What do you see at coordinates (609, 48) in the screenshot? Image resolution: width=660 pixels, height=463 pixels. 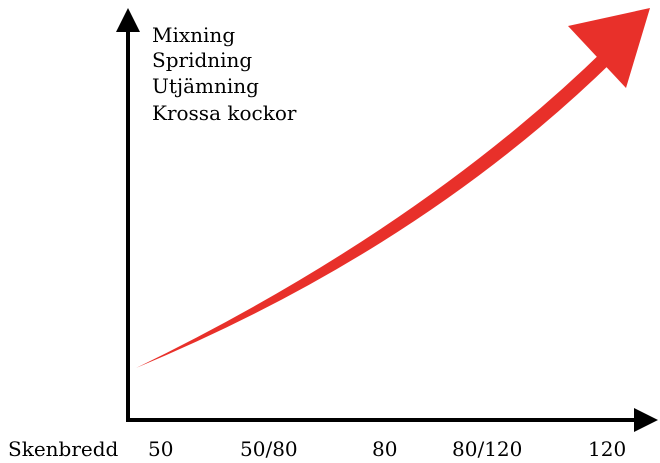 I see `trend-arrow-head` at bounding box center [609, 48].